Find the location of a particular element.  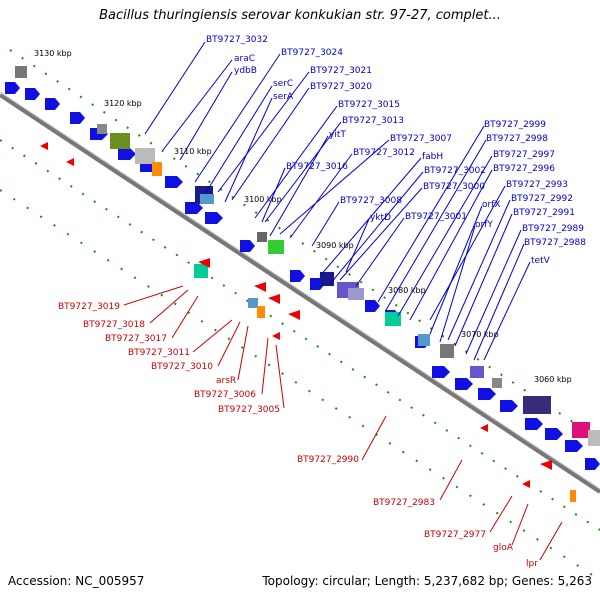

gene-label: BT9727_2990 is located at coordinates (328, 460).